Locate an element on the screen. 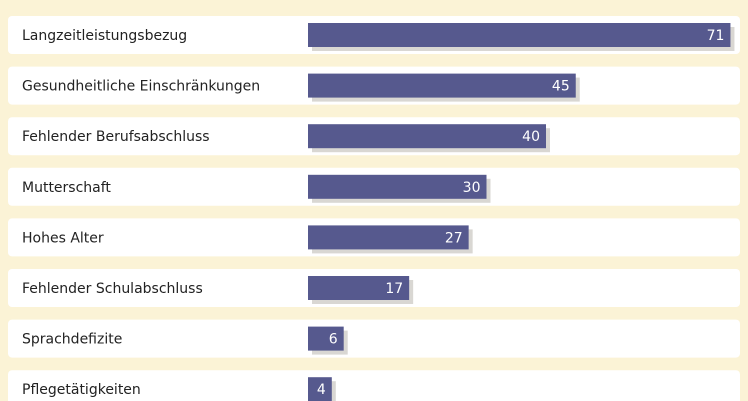  category-label: Pflegetätigkeiten is located at coordinates (81, 390).